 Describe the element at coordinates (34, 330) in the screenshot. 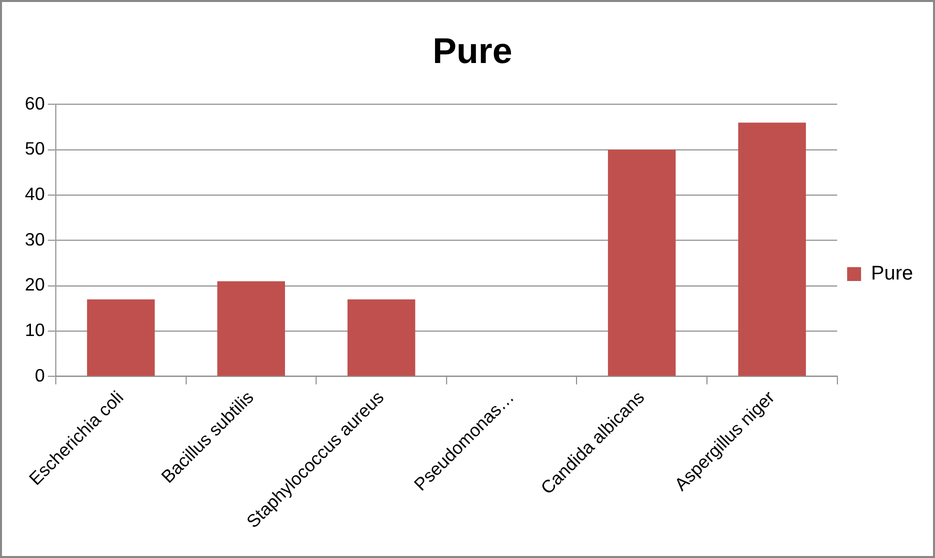

I see `y-tick-label: 10` at that location.